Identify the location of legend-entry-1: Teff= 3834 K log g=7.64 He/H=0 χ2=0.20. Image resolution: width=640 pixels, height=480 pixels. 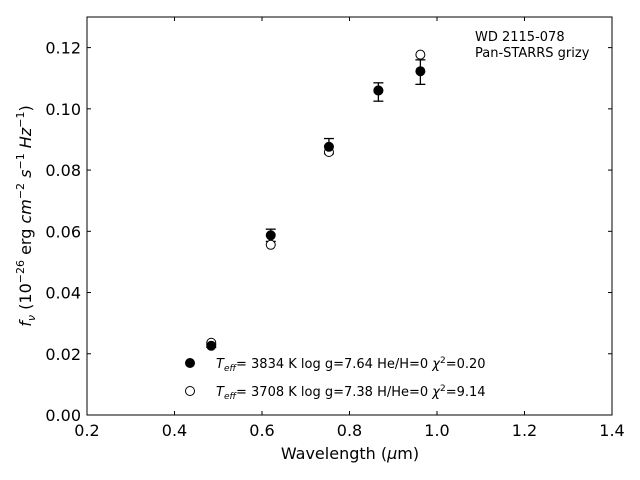
(351, 365).